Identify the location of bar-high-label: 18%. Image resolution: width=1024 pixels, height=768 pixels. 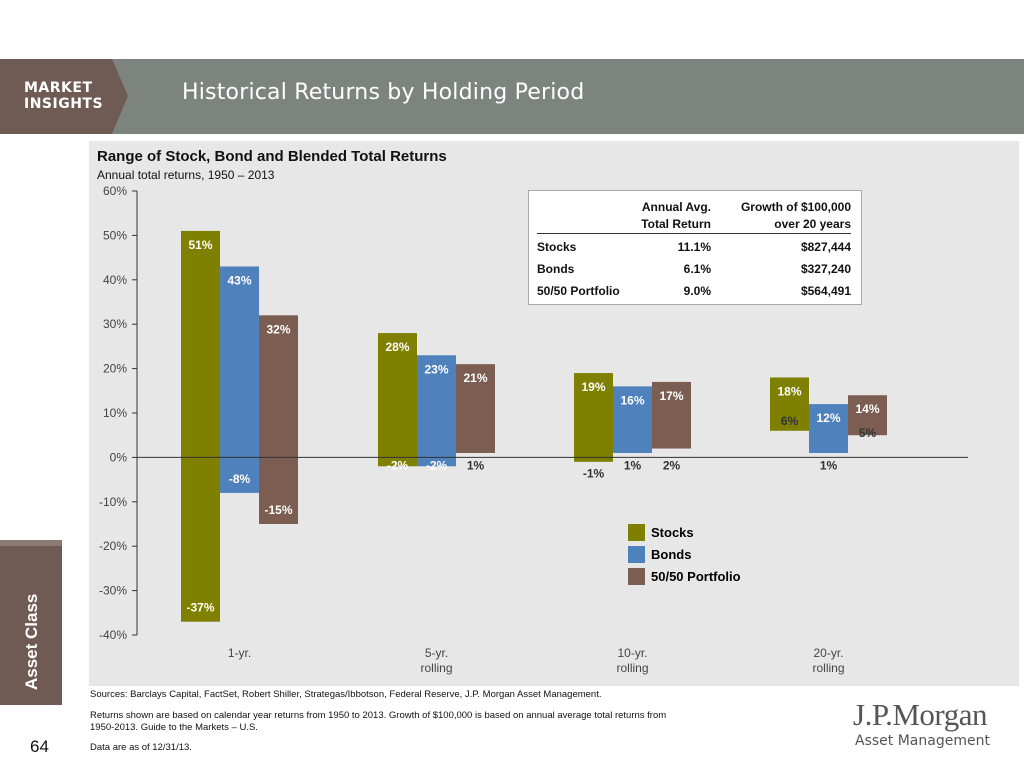
(789, 391).